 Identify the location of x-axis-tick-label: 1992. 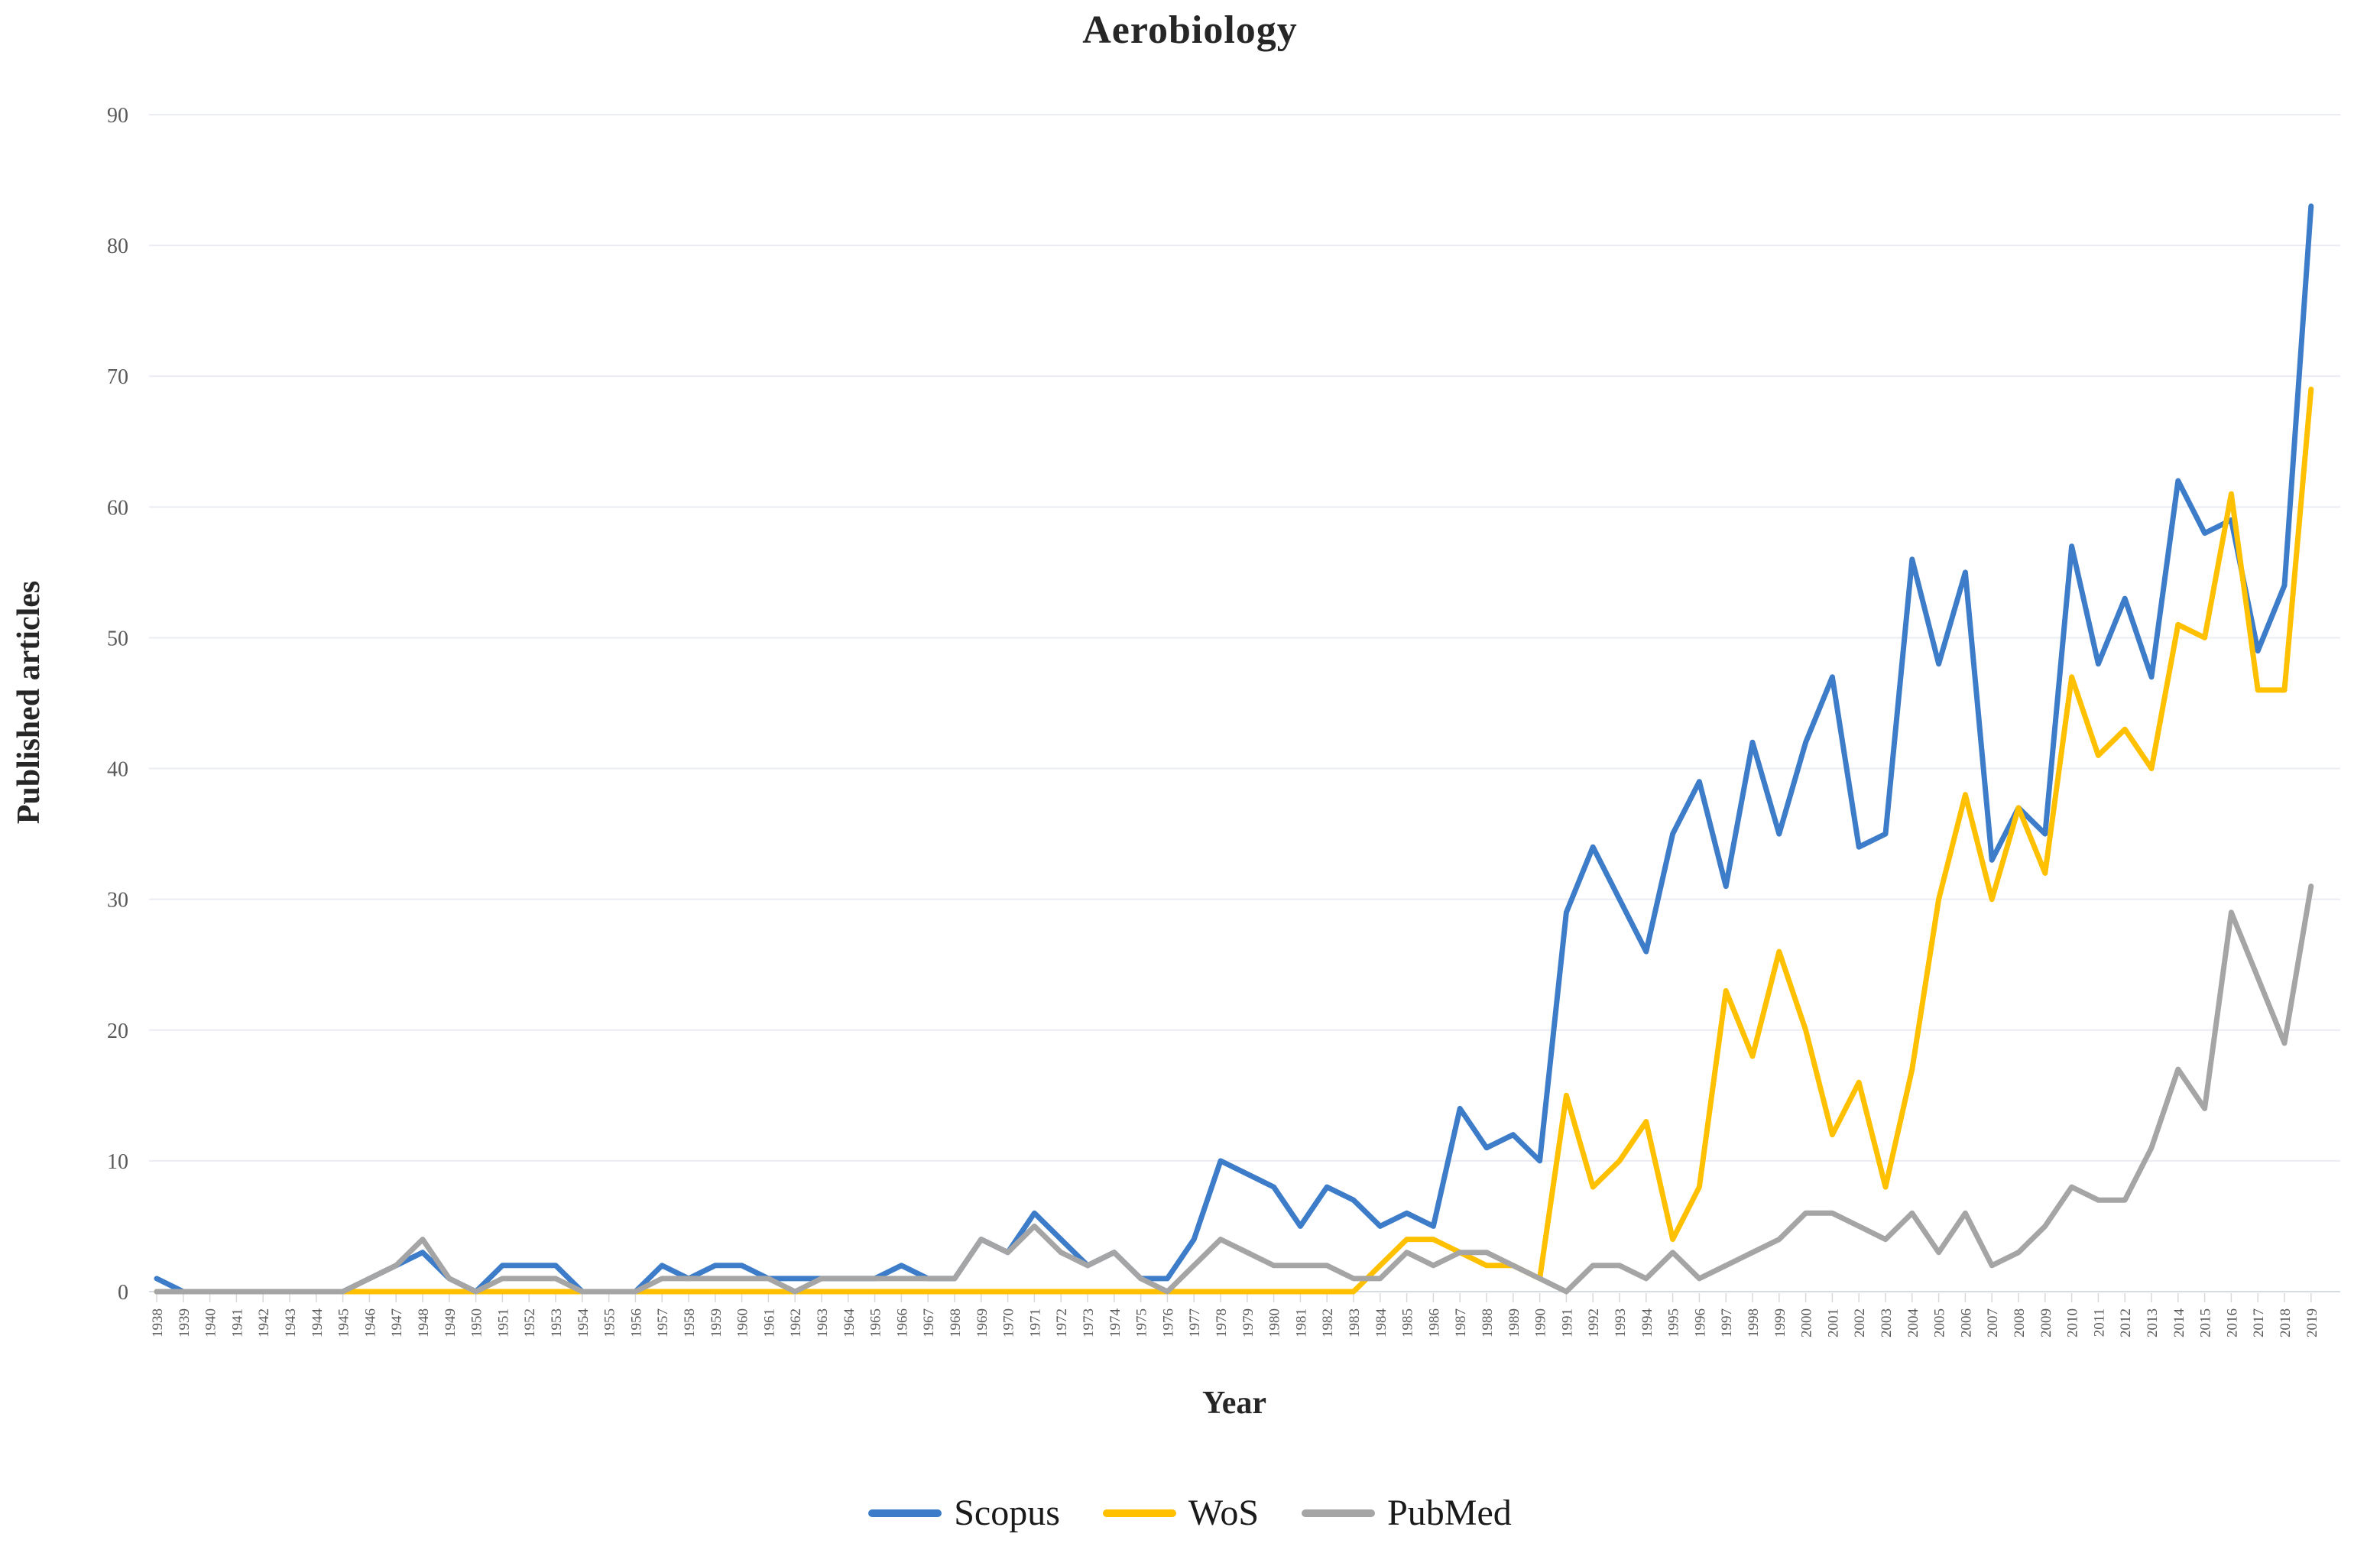
(1594, 1322).